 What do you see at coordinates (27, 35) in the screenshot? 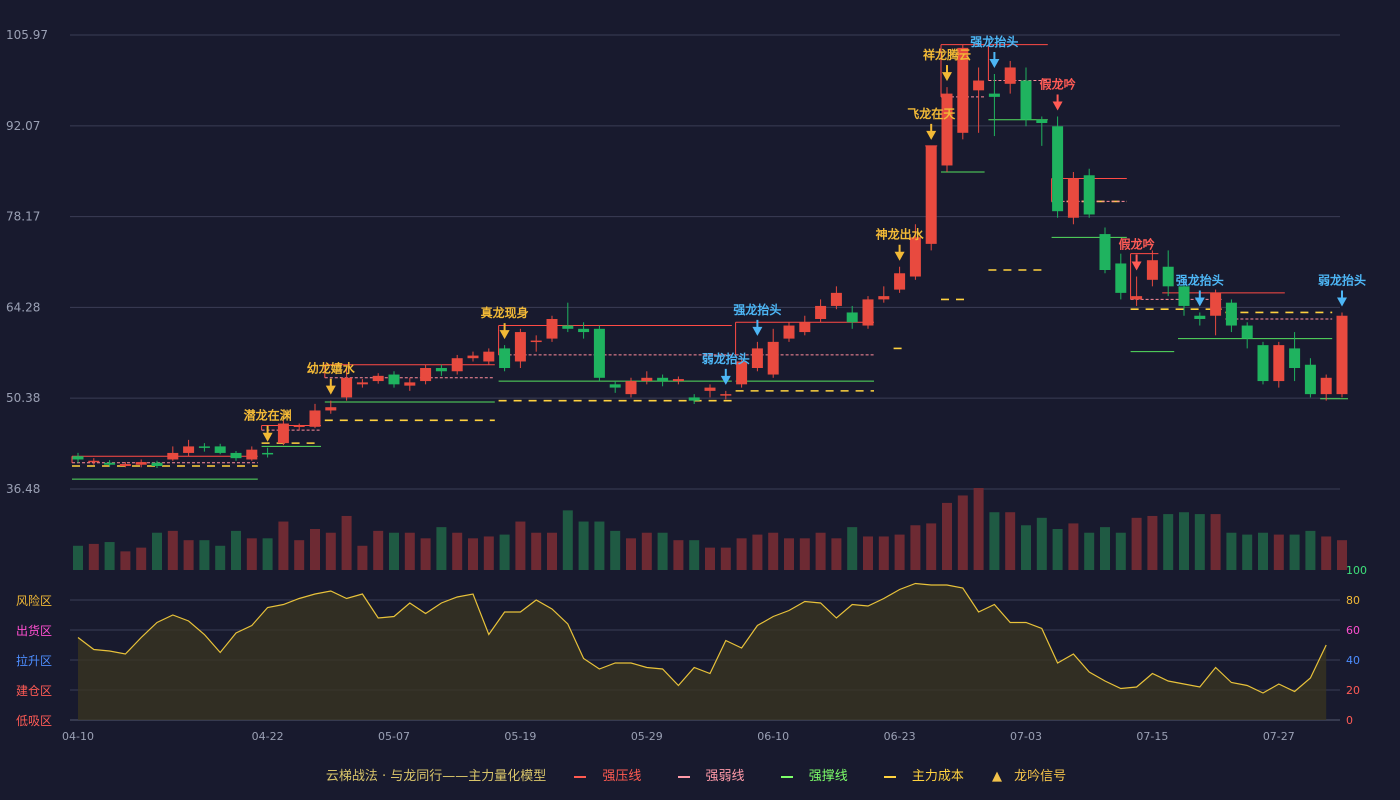
I see `price-tick-label: 105.97` at bounding box center [27, 35].